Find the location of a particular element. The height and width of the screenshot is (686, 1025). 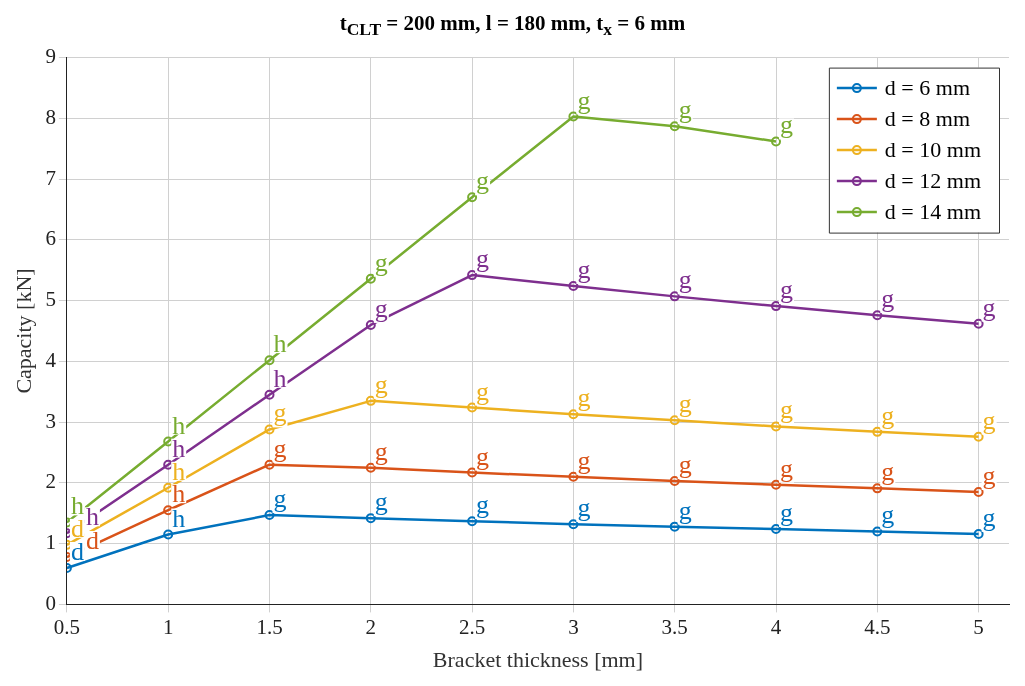

legend-label: d = 10 mm is located at coordinates (933, 149).